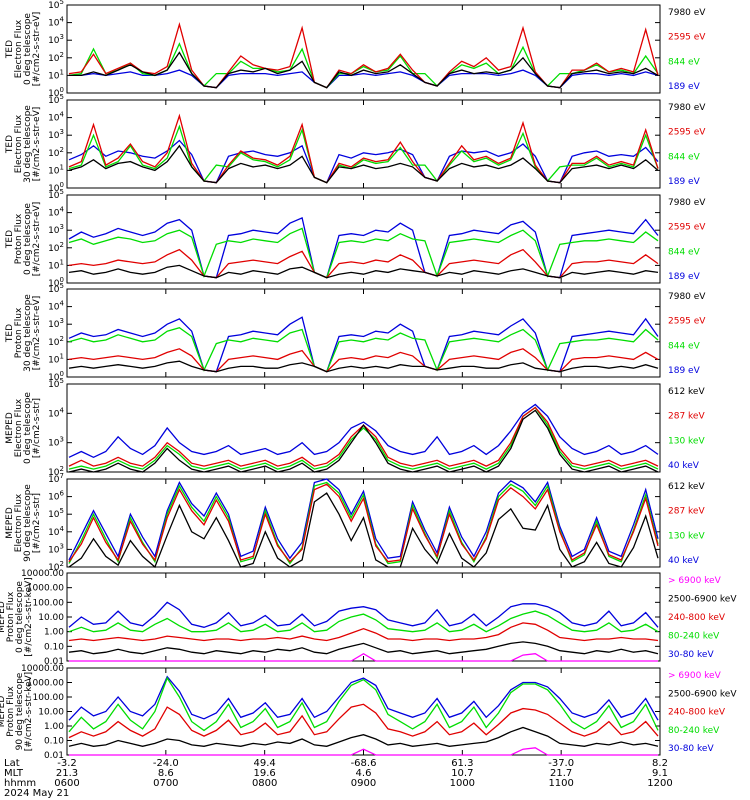 The height and width of the screenshot is (800, 750). What do you see at coordinates (462, 763) in the screenshot?
I see `lat-tick-label: 61.3` at bounding box center [462, 763].